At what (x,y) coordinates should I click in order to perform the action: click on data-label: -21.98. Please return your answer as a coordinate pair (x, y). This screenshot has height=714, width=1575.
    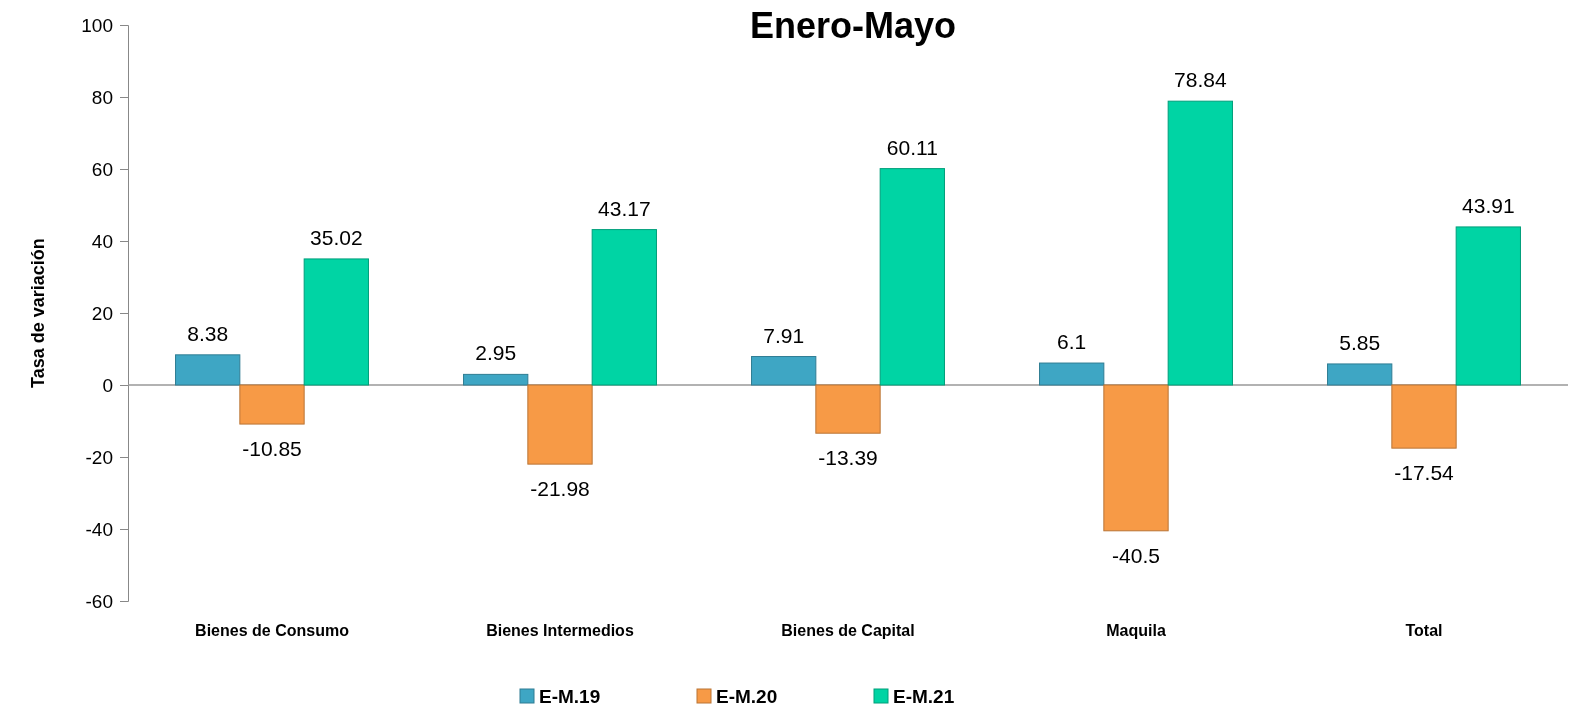
    Looking at the image, I should click on (560, 489).